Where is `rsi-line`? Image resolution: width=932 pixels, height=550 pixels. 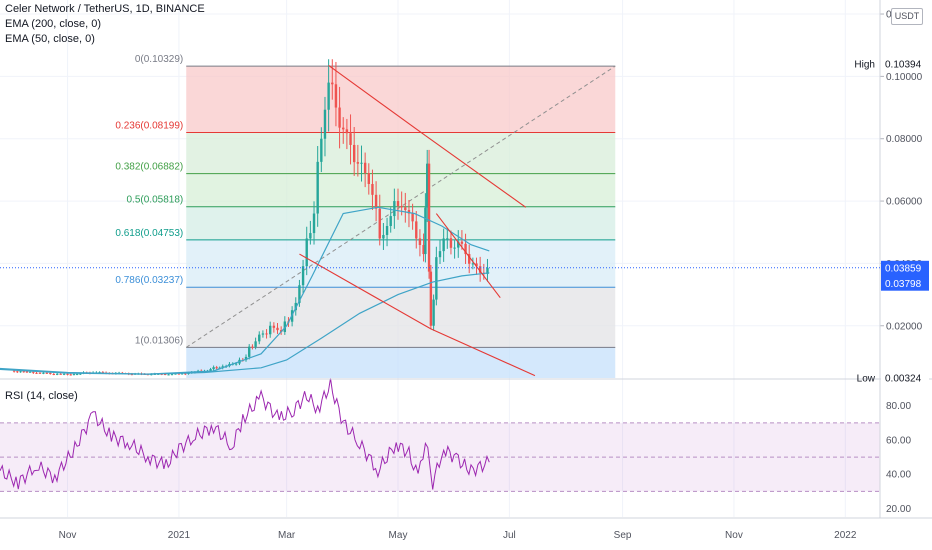 rsi-line is located at coordinates (245, 434).